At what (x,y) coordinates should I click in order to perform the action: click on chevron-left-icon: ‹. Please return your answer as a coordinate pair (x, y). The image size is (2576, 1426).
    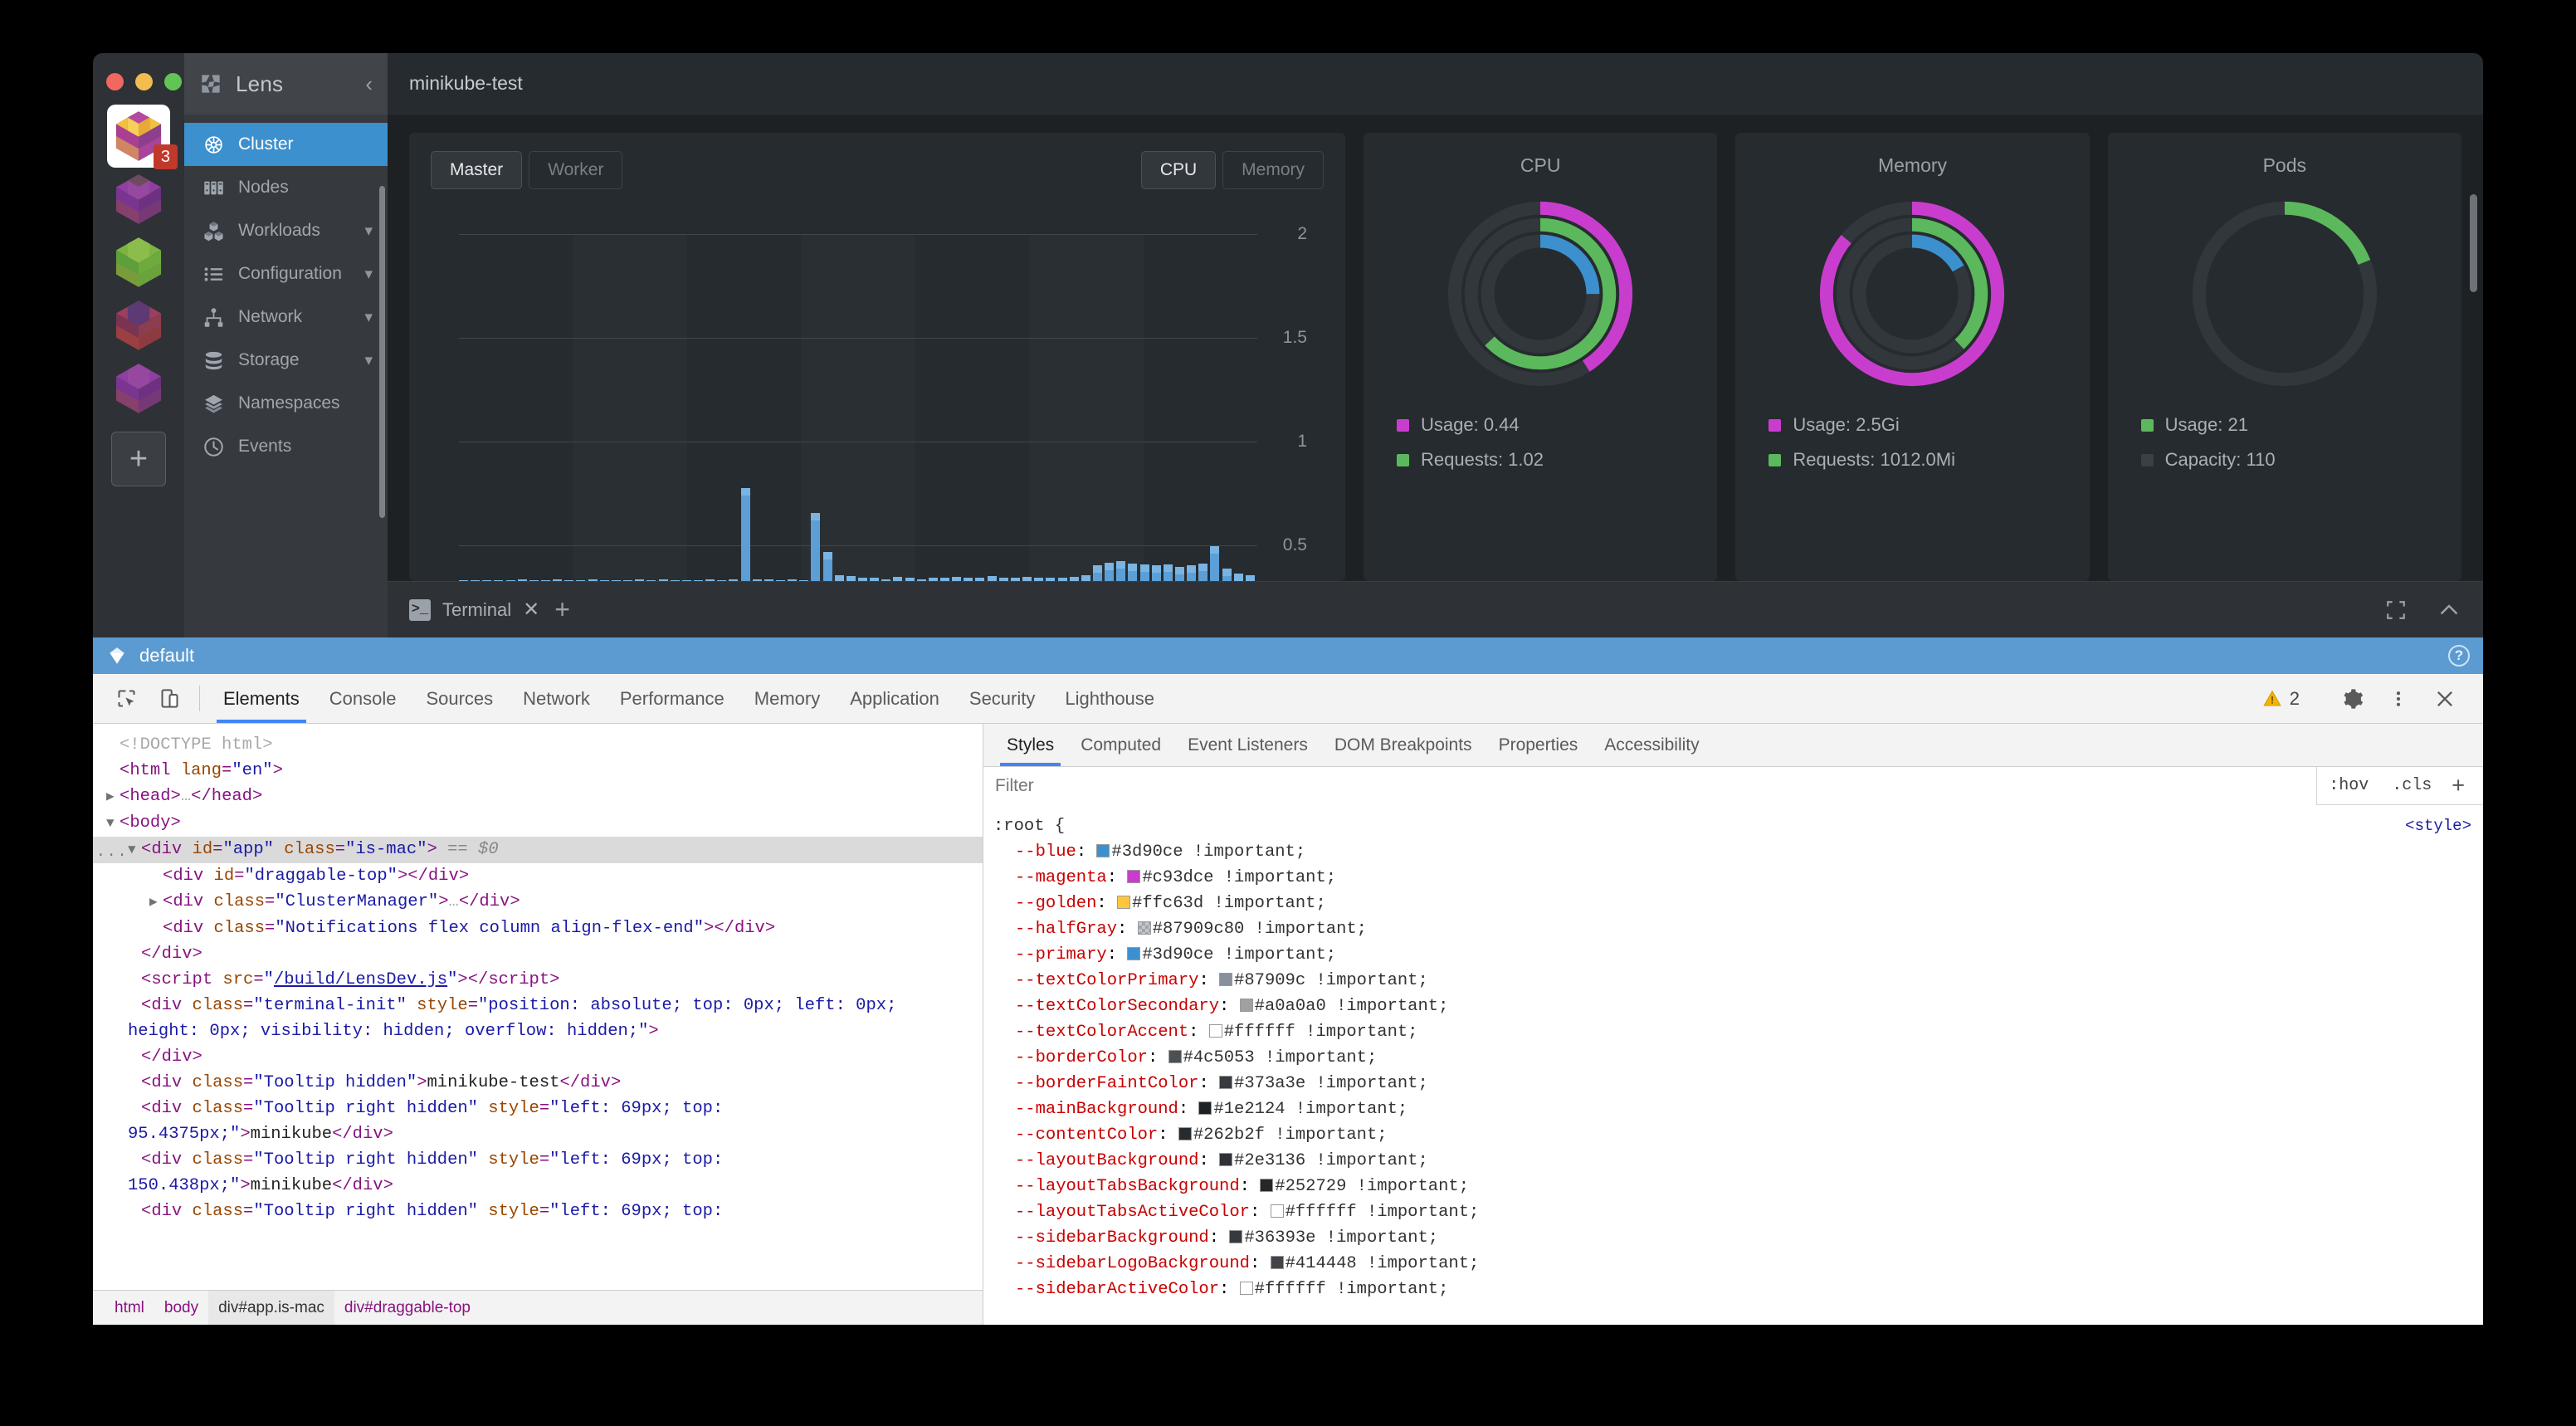
    Looking at the image, I should click on (369, 83).